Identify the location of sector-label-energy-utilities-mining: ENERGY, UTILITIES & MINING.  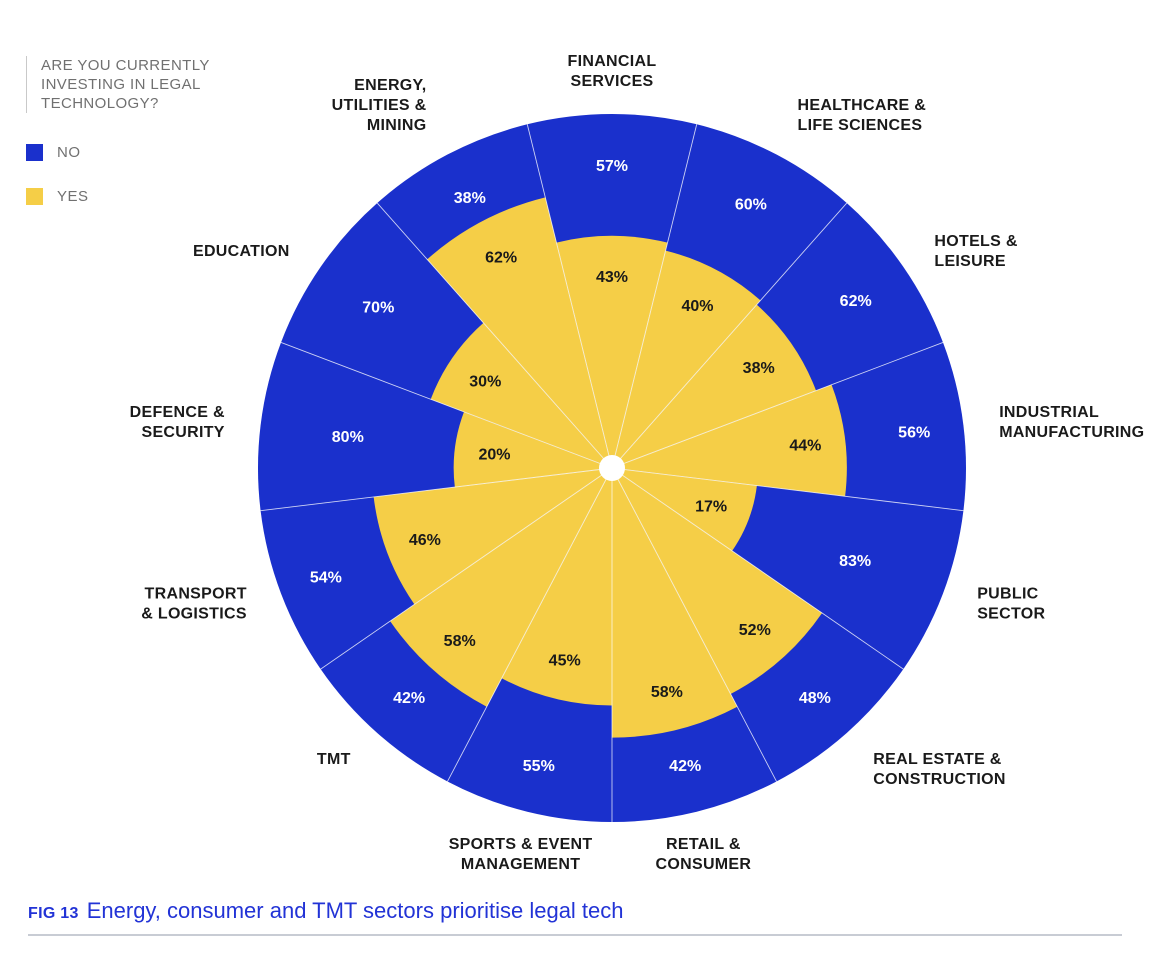
(379, 105).